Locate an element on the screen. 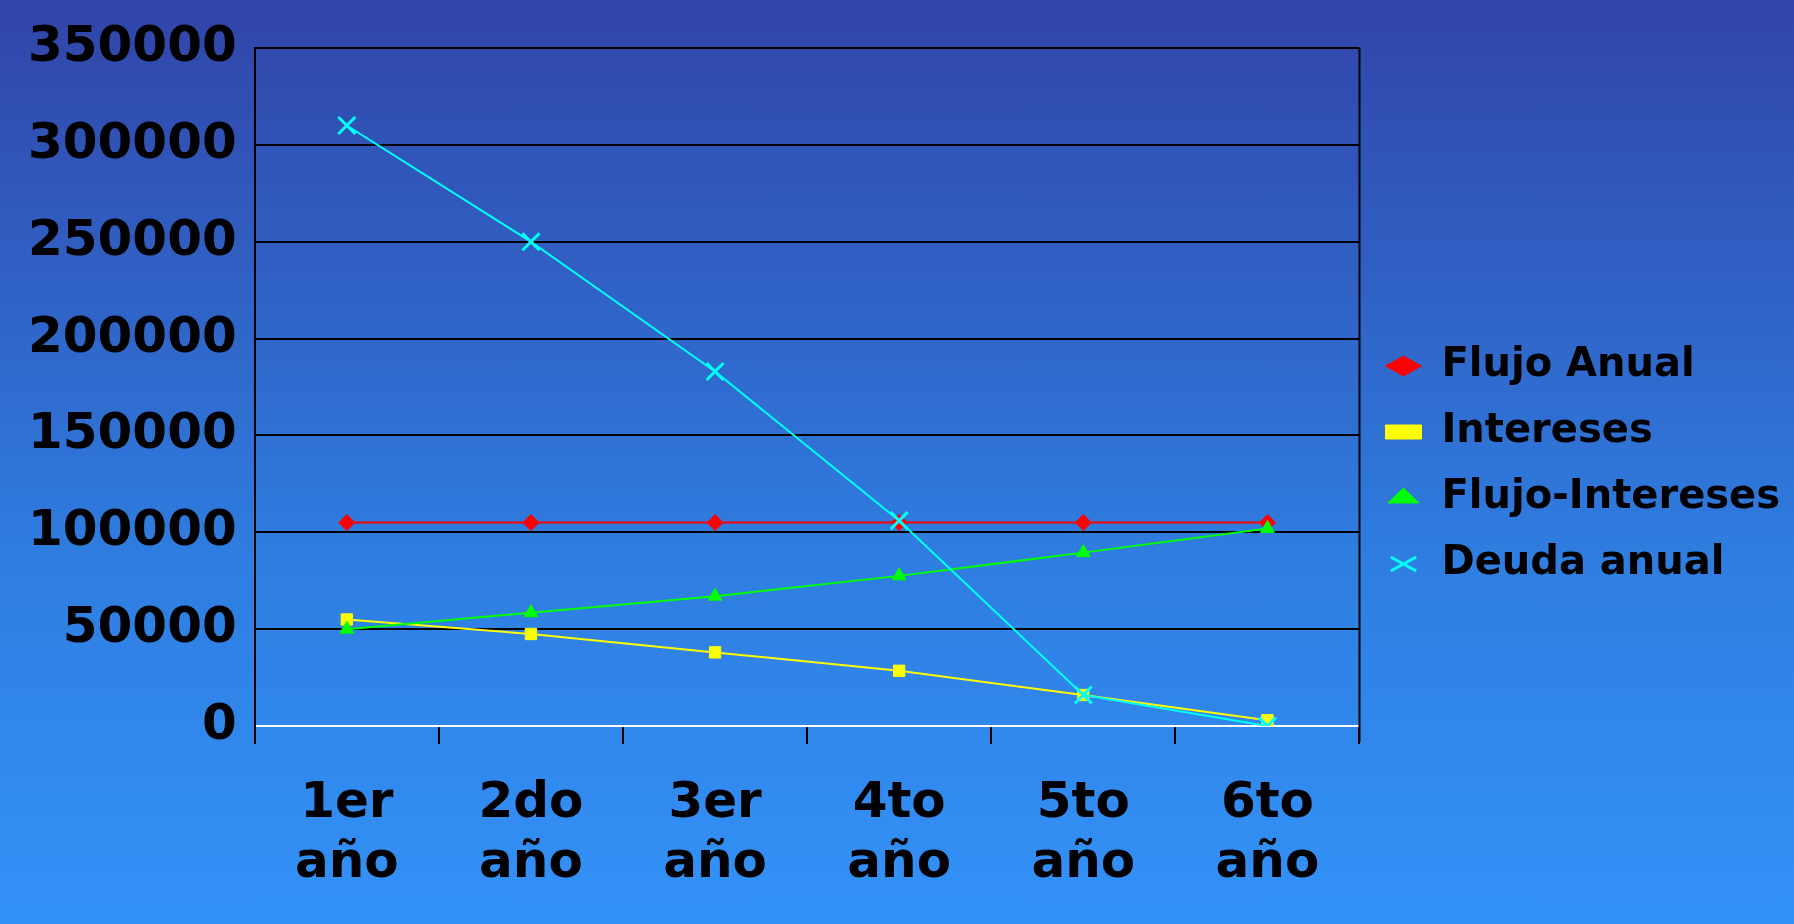  x-tick-label: 3er año is located at coordinates (715, 829).